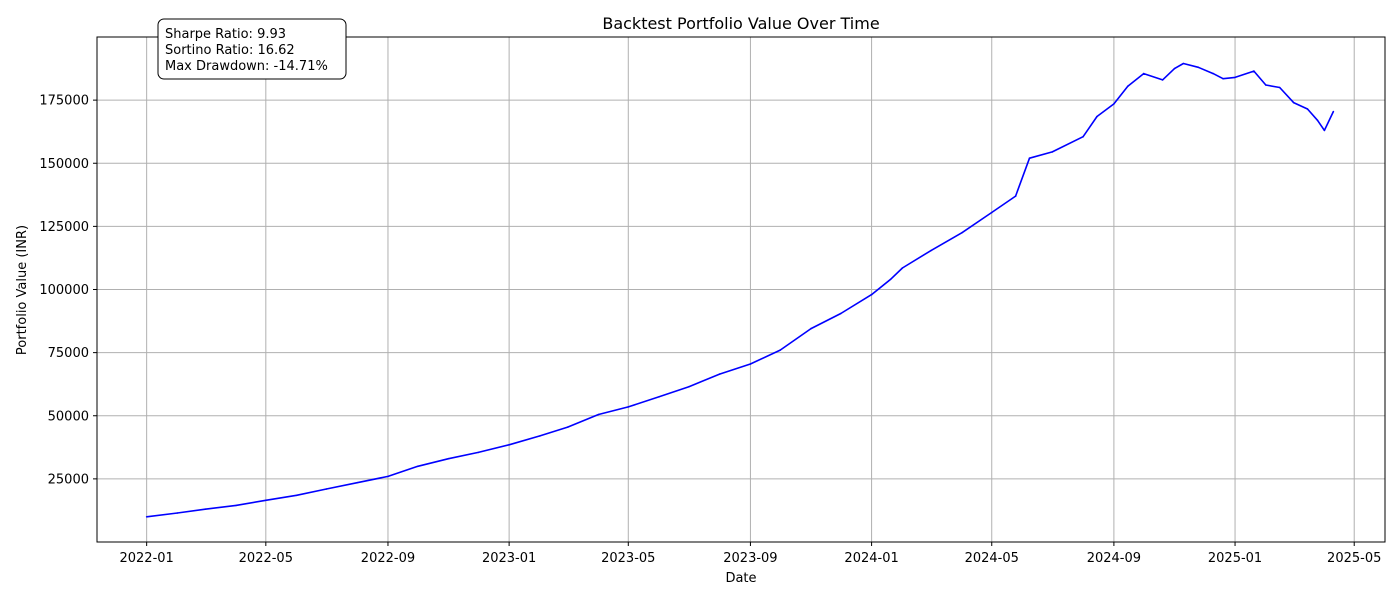  Describe the element at coordinates (64, 290) in the screenshot. I see `y-tick-label: 100000` at that location.